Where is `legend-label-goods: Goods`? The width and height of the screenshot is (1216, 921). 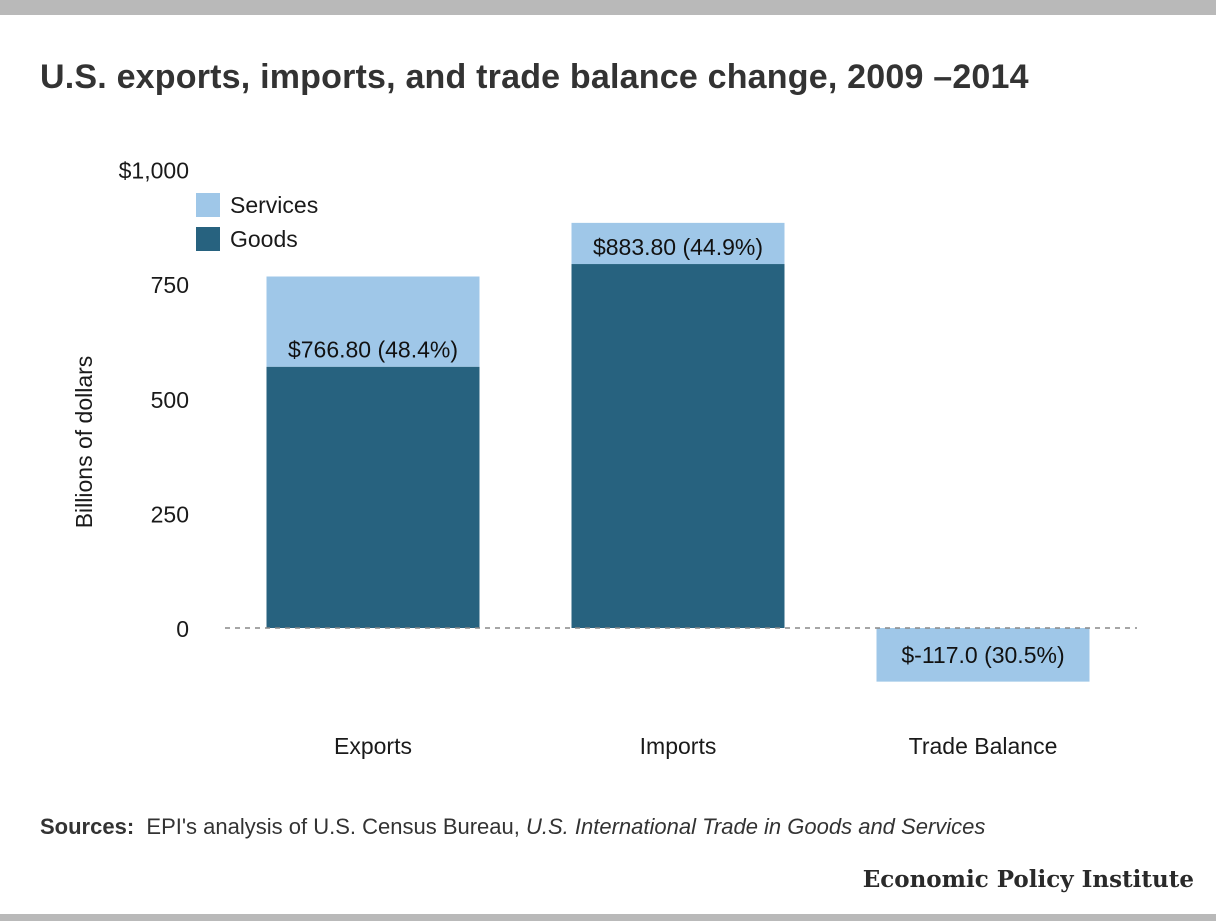
legend-label-goods: Goods is located at coordinates (264, 239).